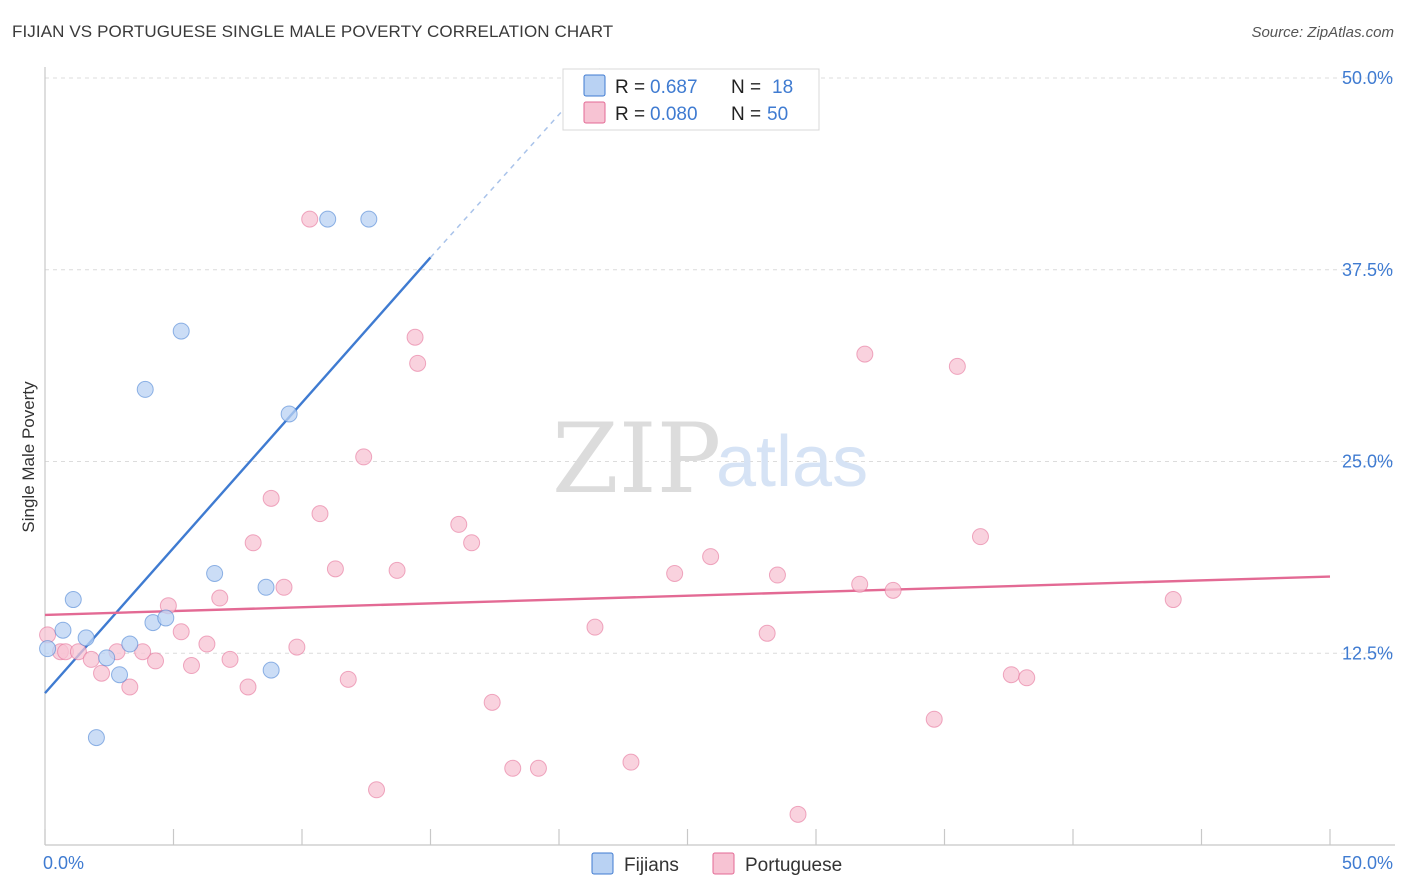  Describe the element at coordinates (238, 475) in the screenshot. I see `trend-line-fijian` at that location.